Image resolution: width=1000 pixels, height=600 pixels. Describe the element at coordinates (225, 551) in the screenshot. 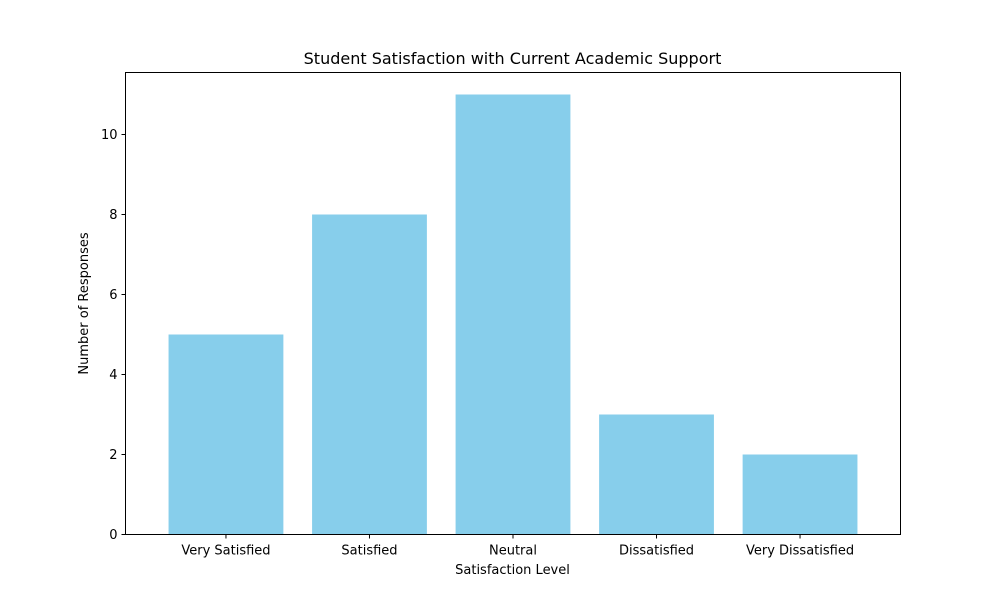

I see `x-tick-label: Very Satisfied` at that location.